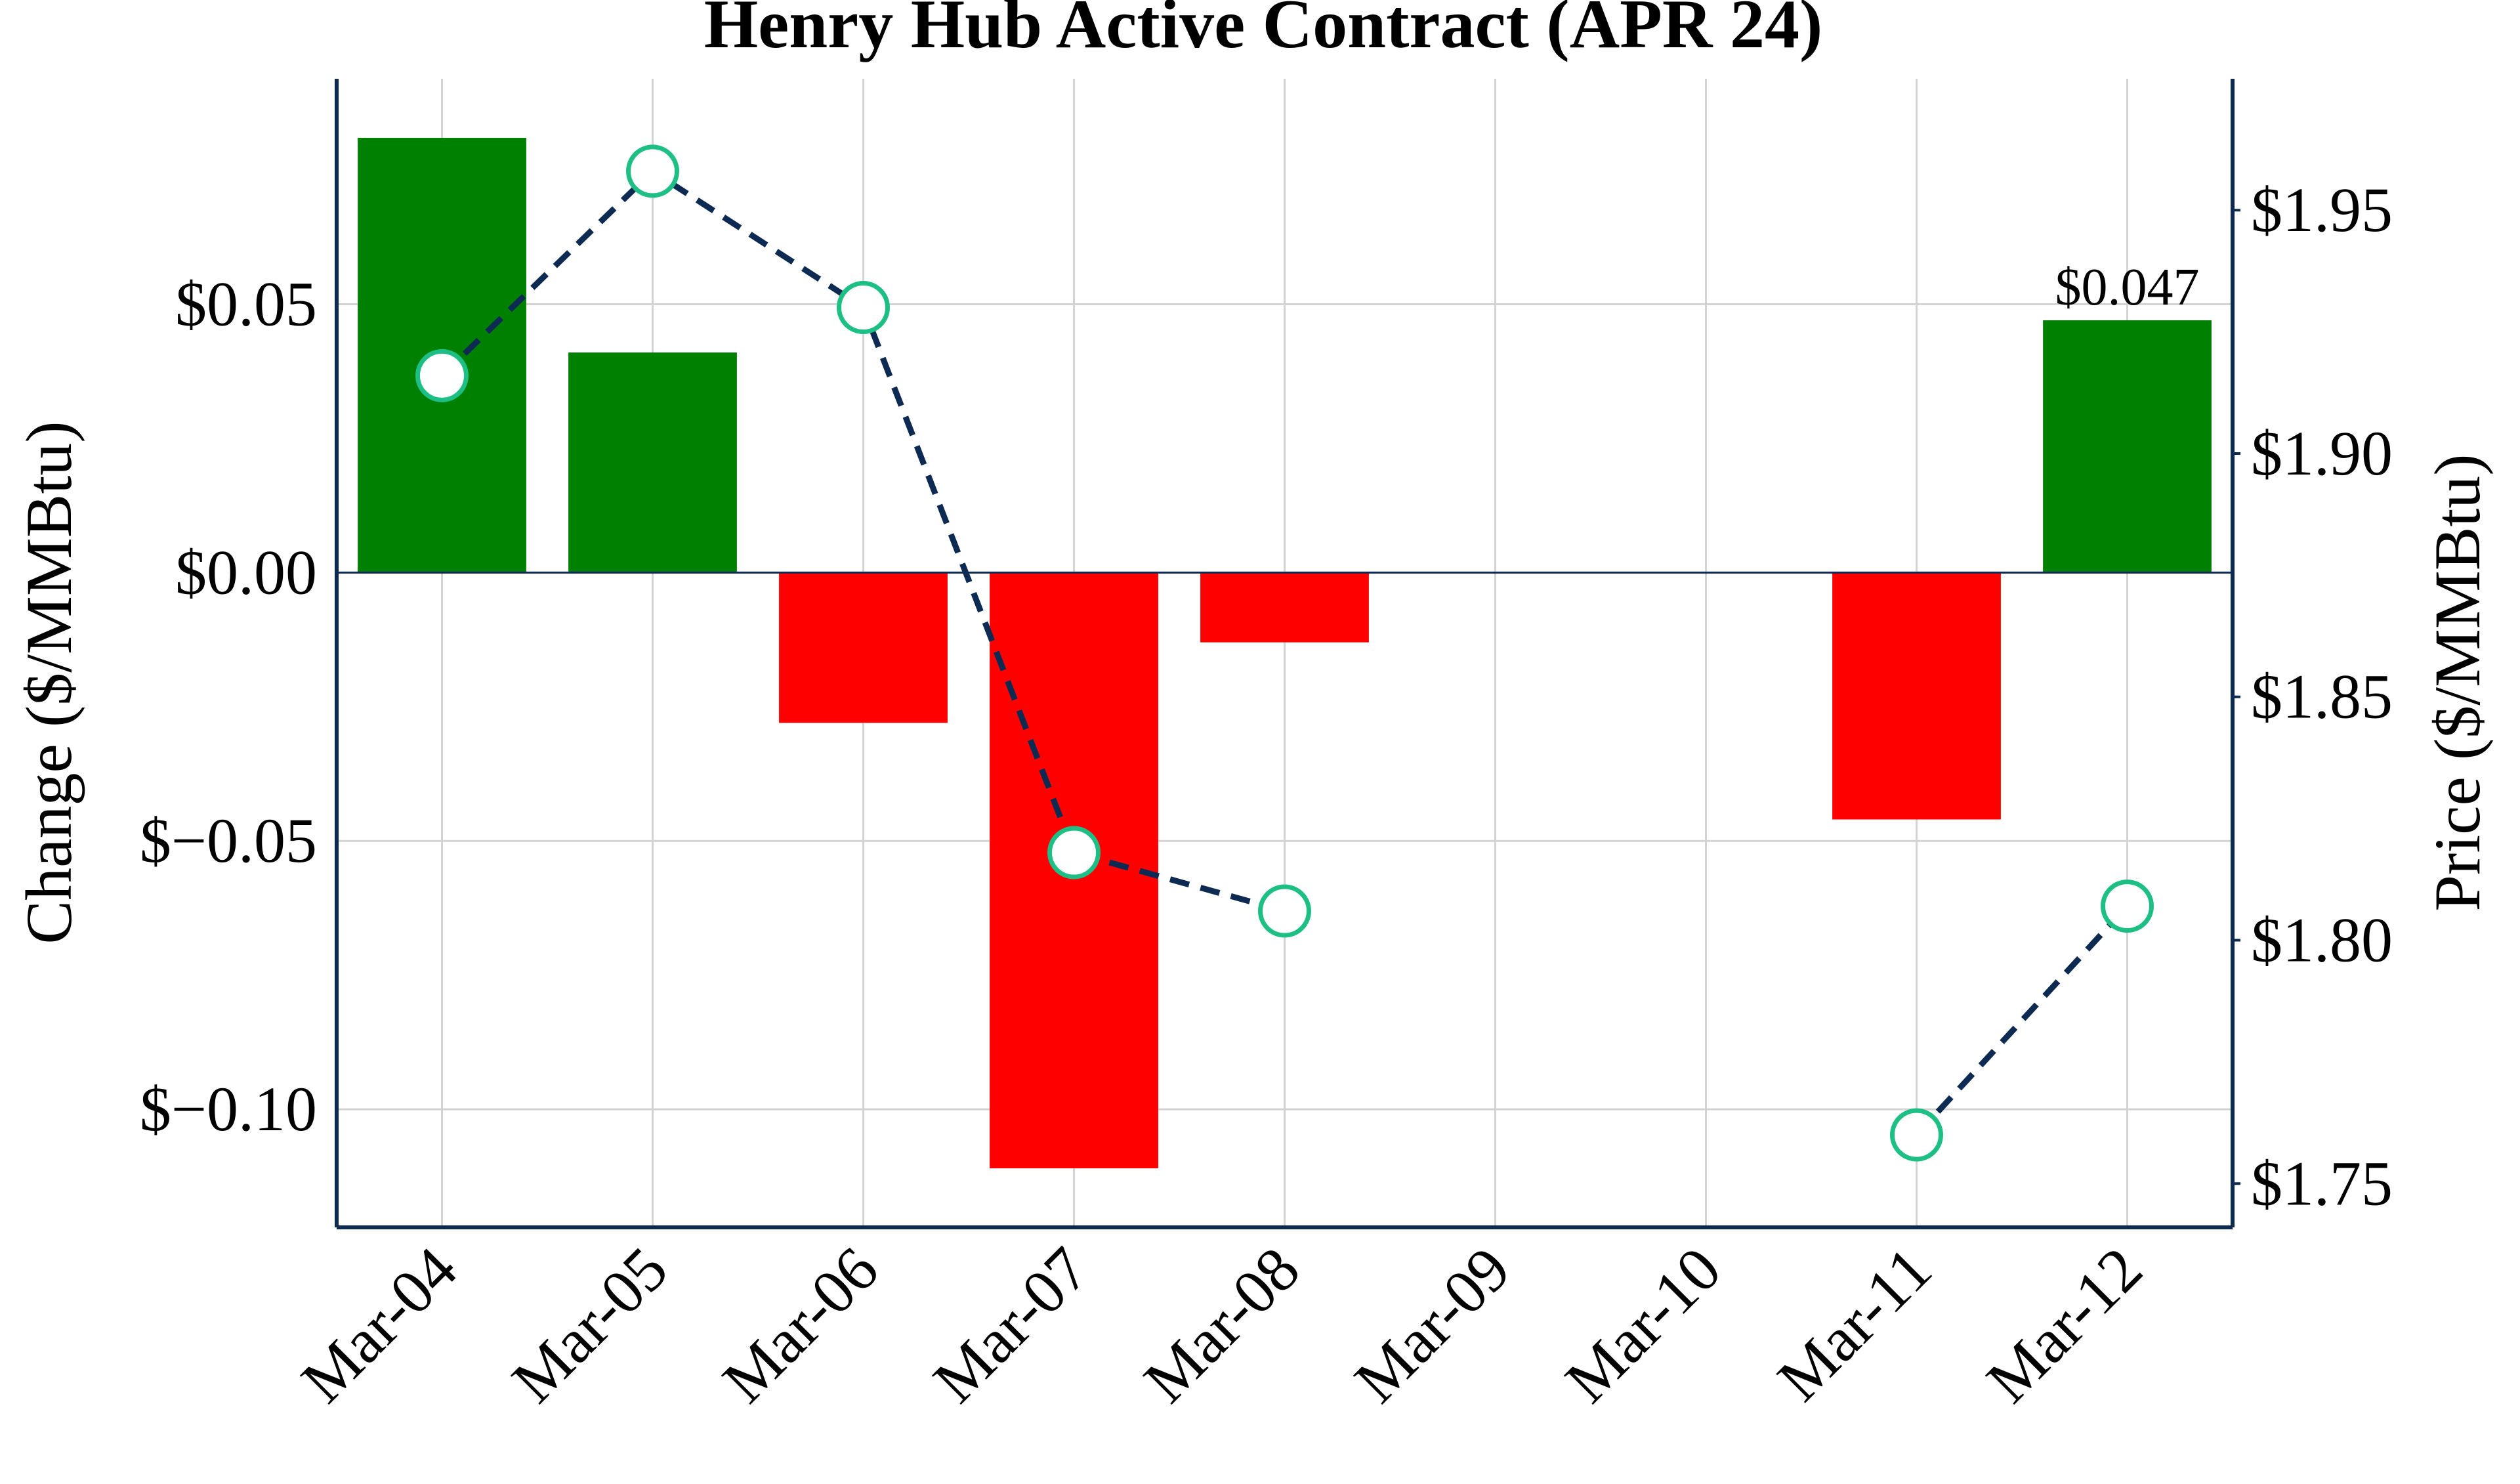 This screenshot has height=1484, width=2520. What do you see at coordinates (246, 304) in the screenshot?
I see `y-tick-label: $0.05` at bounding box center [246, 304].